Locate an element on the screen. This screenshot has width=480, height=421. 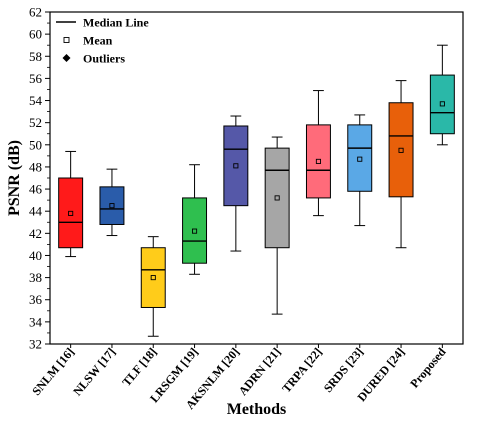
y-tick-label: 62 is located at coordinates (35, 12).